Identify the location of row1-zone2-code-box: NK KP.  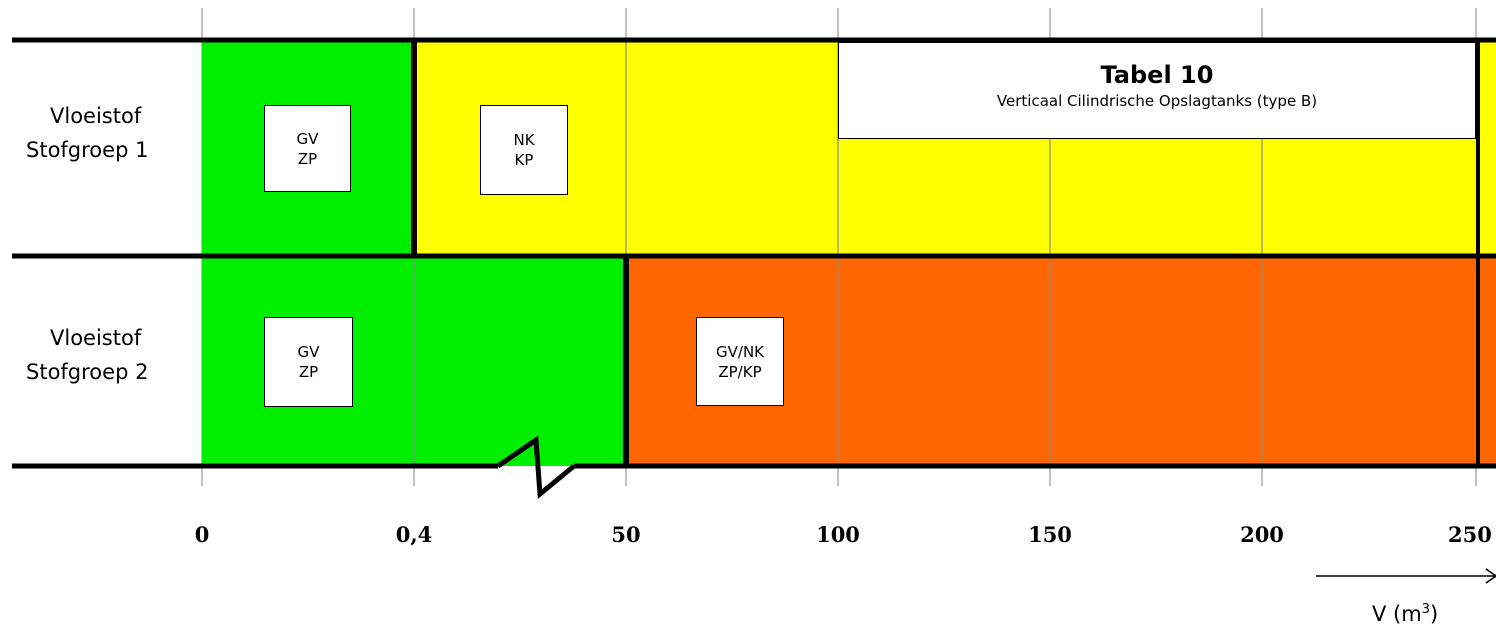
(524, 150).